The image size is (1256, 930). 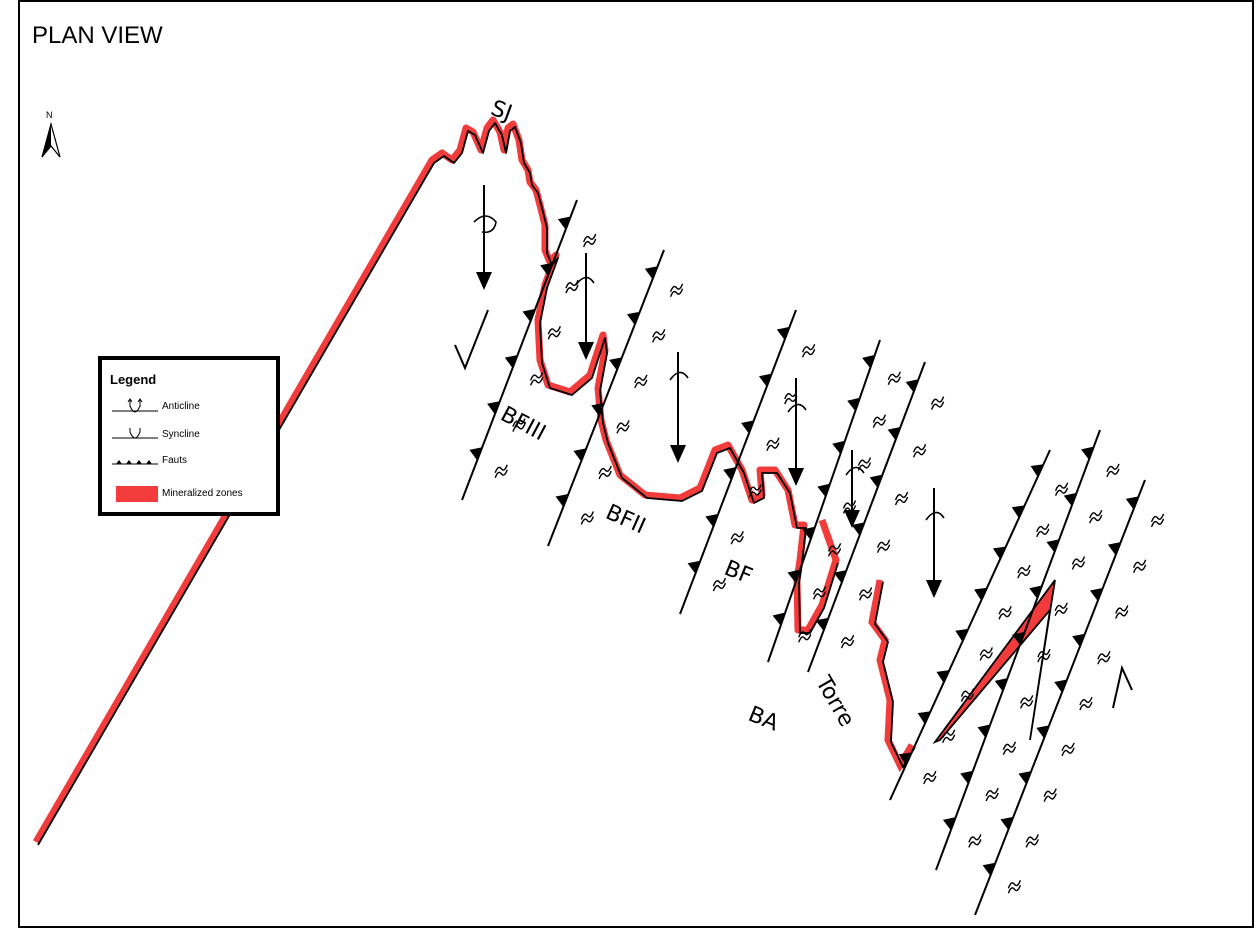 What do you see at coordinates (49, 115) in the screenshot?
I see `svg-text: N` at bounding box center [49, 115].